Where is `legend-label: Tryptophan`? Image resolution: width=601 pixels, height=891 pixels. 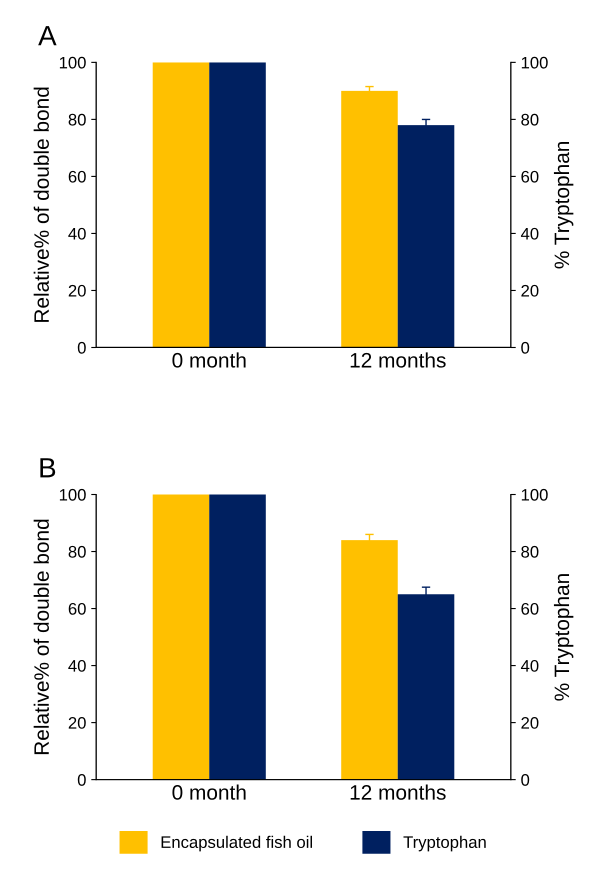
legend-label: Tryptophan is located at coordinates (444, 844).